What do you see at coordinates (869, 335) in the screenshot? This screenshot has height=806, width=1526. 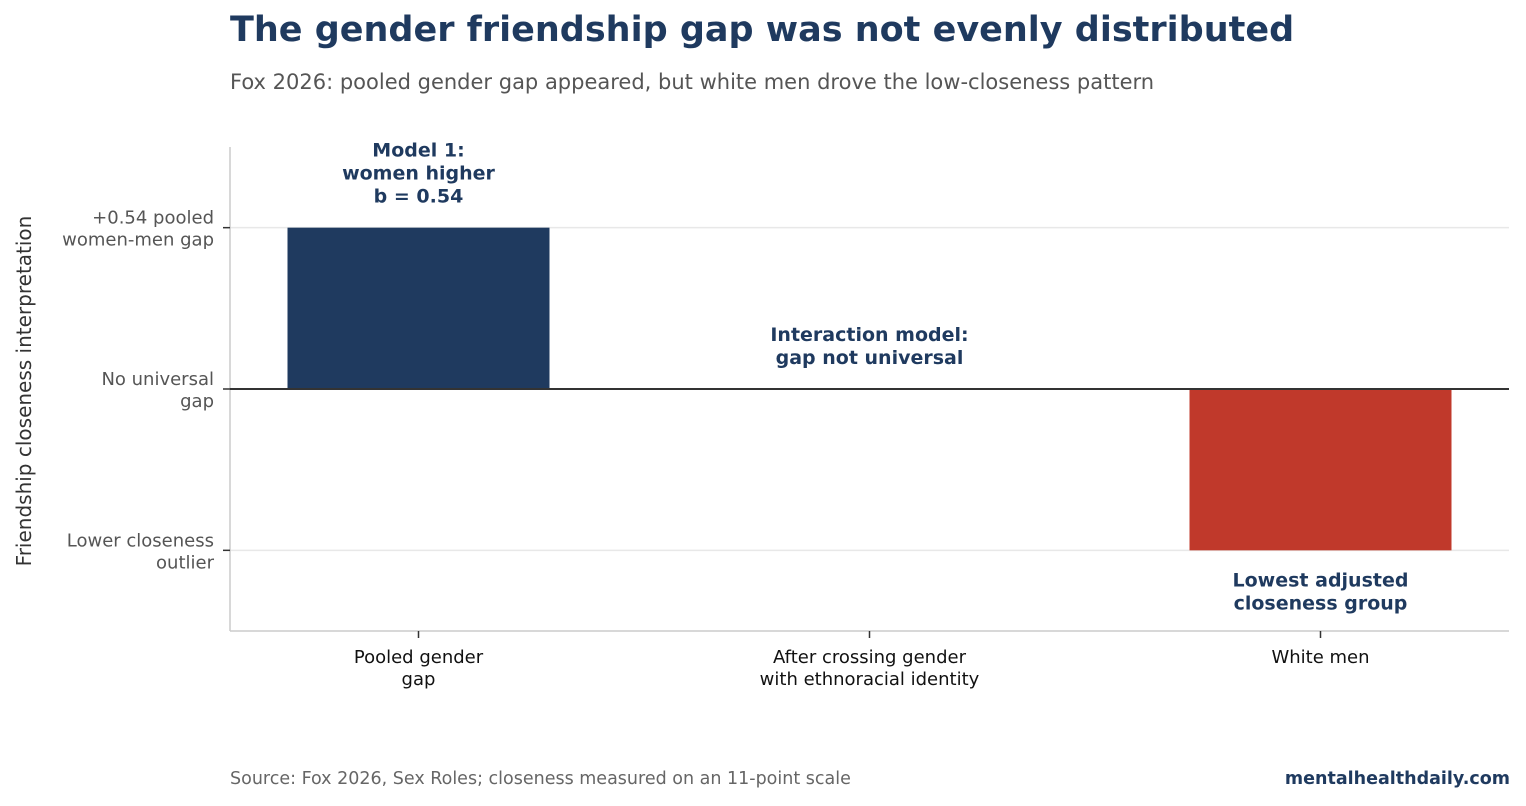 I see `annotation-line: Interaction model:` at bounding box center [869, 335].